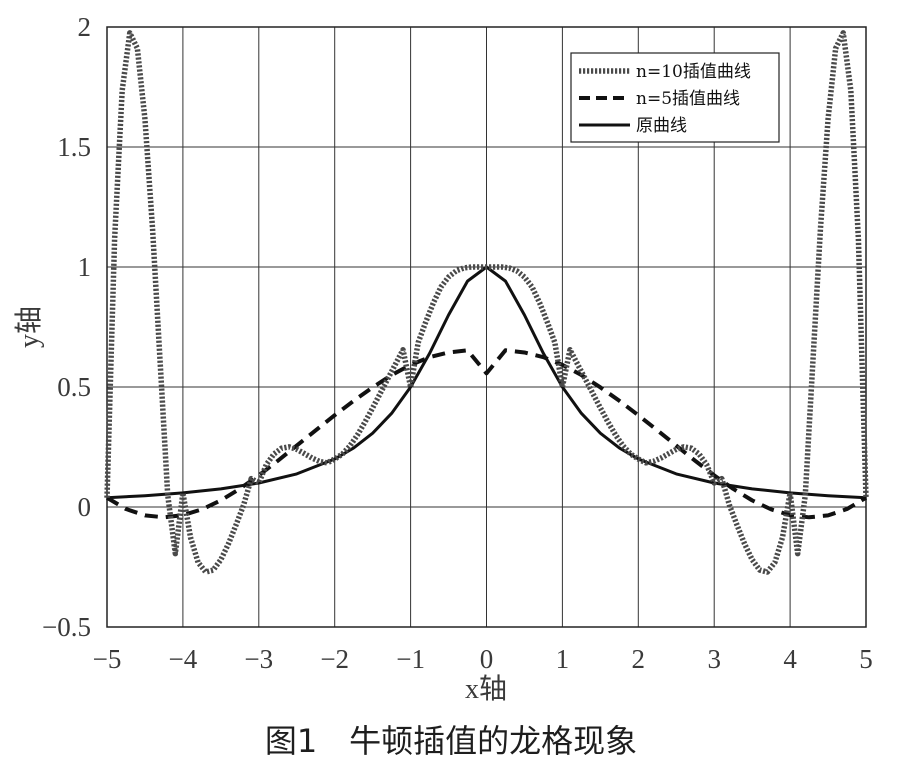 The width and height of the screenshot is (910, 779). What do you see at coordinates (85, 267) in the screenshot?
I see `y-tick-label: 1` at bounding box center [85, 267].